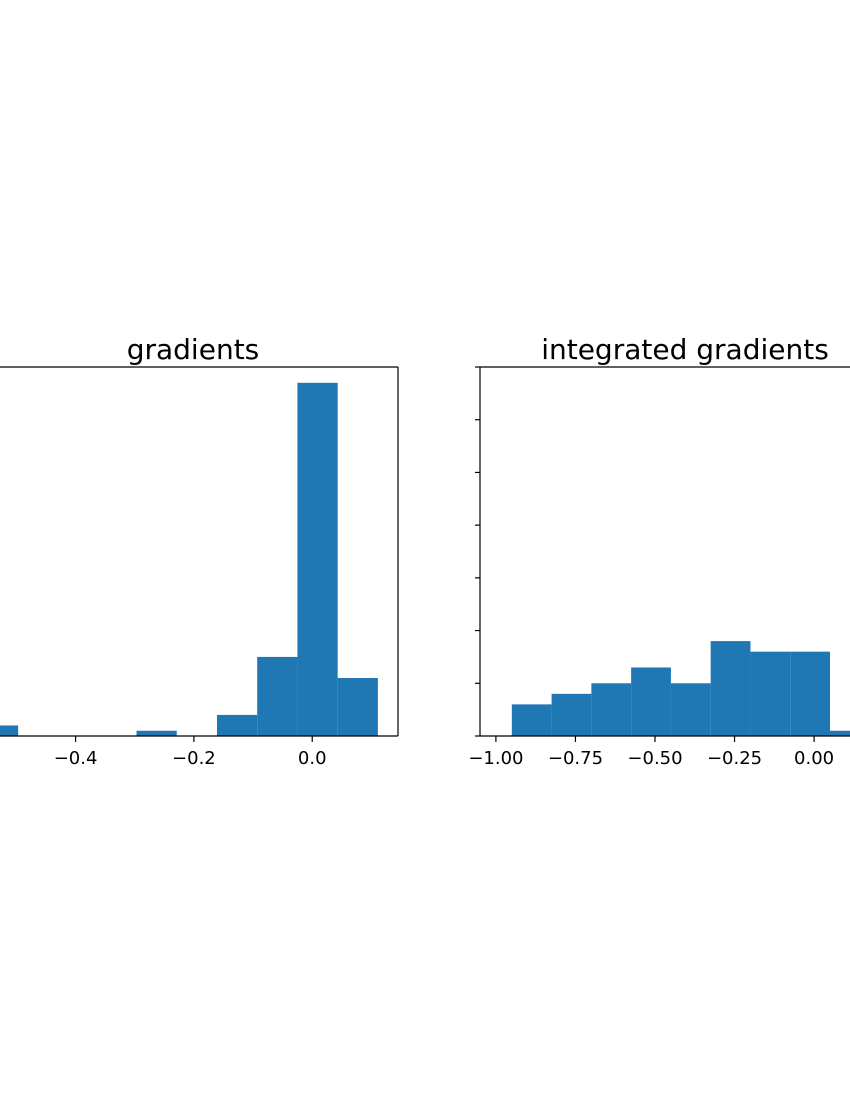  I want to click on x-tick-label: −0.75, so click(575, 758).